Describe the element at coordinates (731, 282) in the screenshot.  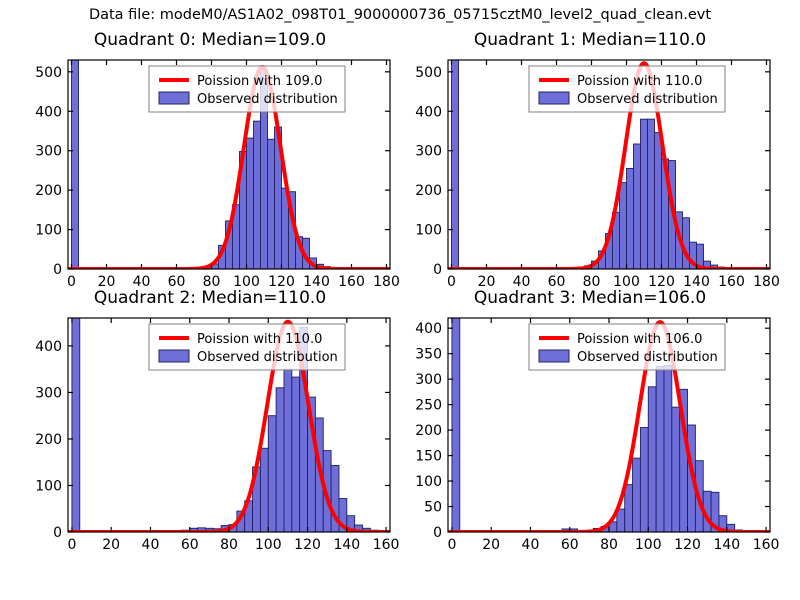
I see `x-tick-label: 160` at that location.